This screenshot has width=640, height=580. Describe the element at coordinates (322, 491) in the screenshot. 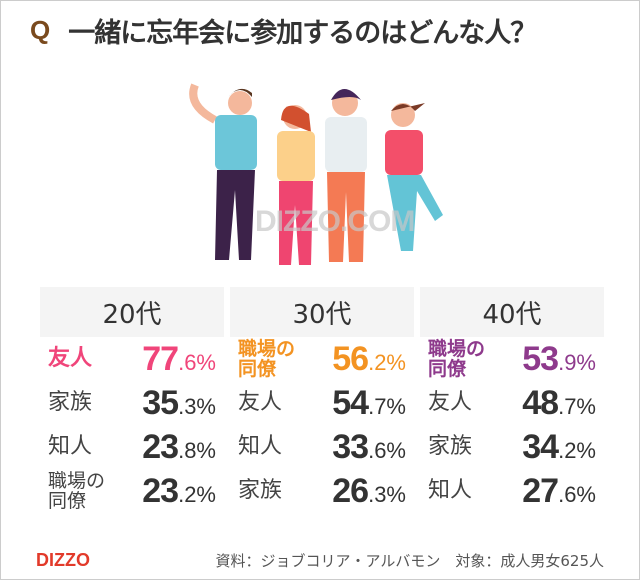

I see `table-row: 家族 26.3%` at that location.